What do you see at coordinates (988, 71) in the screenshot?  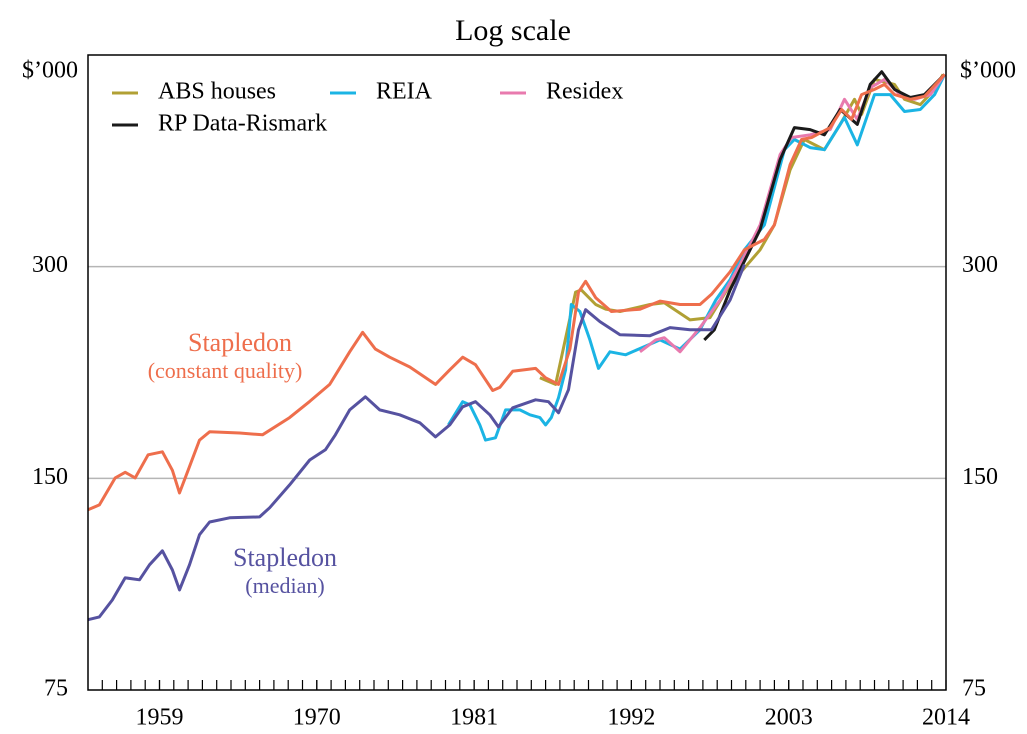 I see `y-unit-right: $’000` at bounding box center [988, 71].